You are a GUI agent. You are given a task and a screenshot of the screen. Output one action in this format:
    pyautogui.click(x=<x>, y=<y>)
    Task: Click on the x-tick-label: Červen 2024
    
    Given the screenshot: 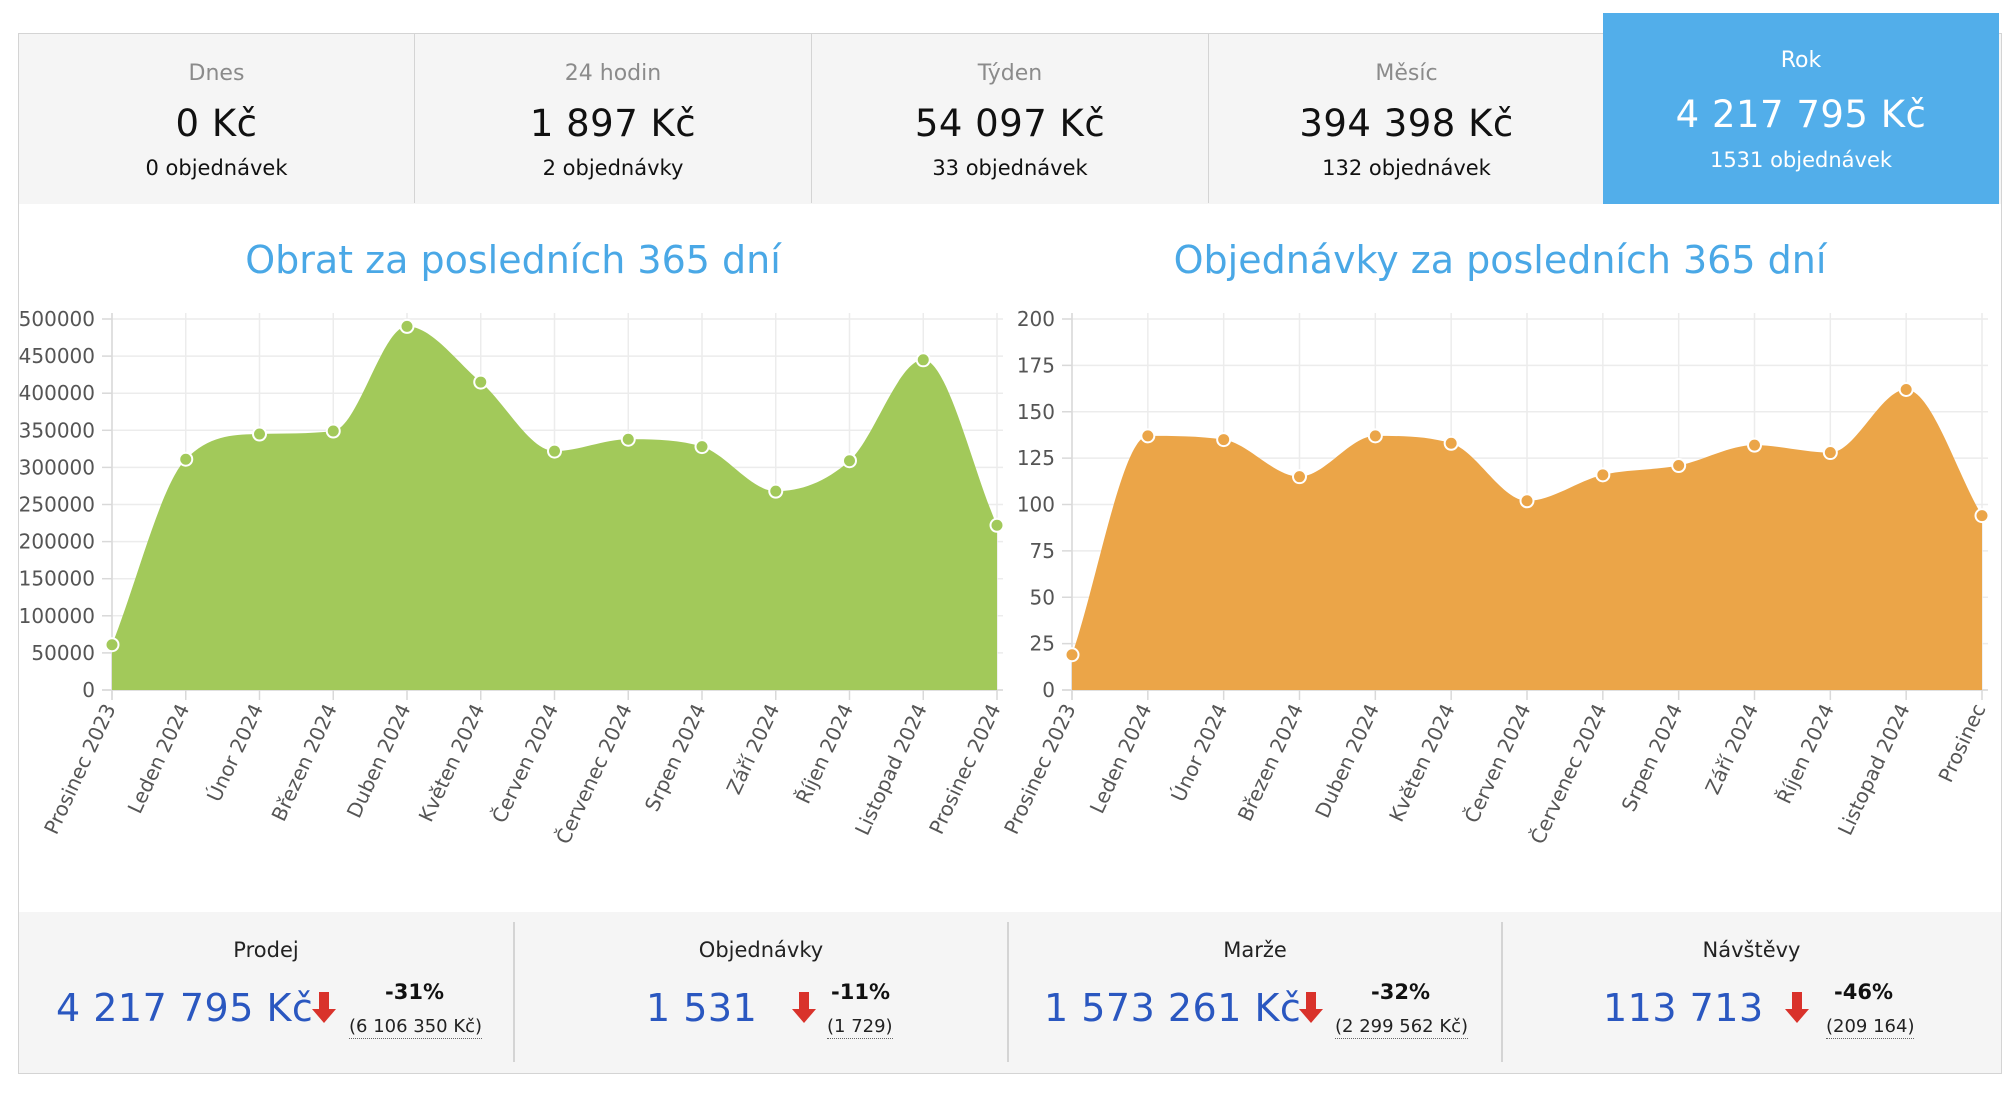 What is the action you would take?
    pyautogui.click(x=1497, y=763)
    